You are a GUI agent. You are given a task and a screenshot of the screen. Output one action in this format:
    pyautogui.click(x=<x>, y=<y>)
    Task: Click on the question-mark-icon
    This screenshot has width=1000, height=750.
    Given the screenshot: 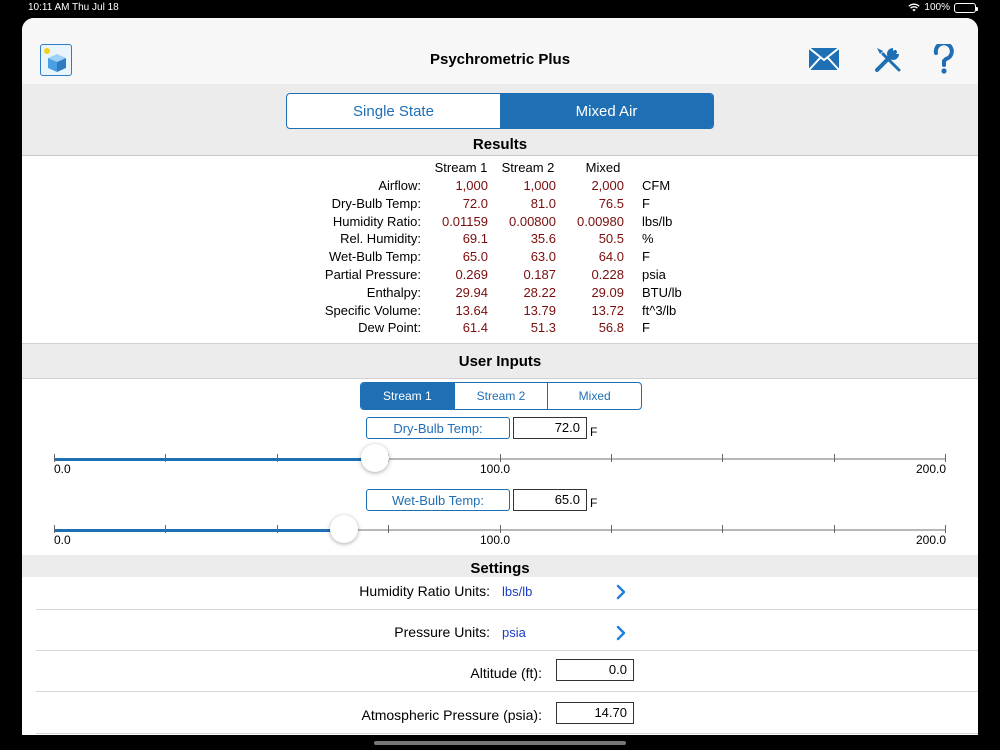 What is the action you would take?
    pyautogui.click(x=943, y=59)
    